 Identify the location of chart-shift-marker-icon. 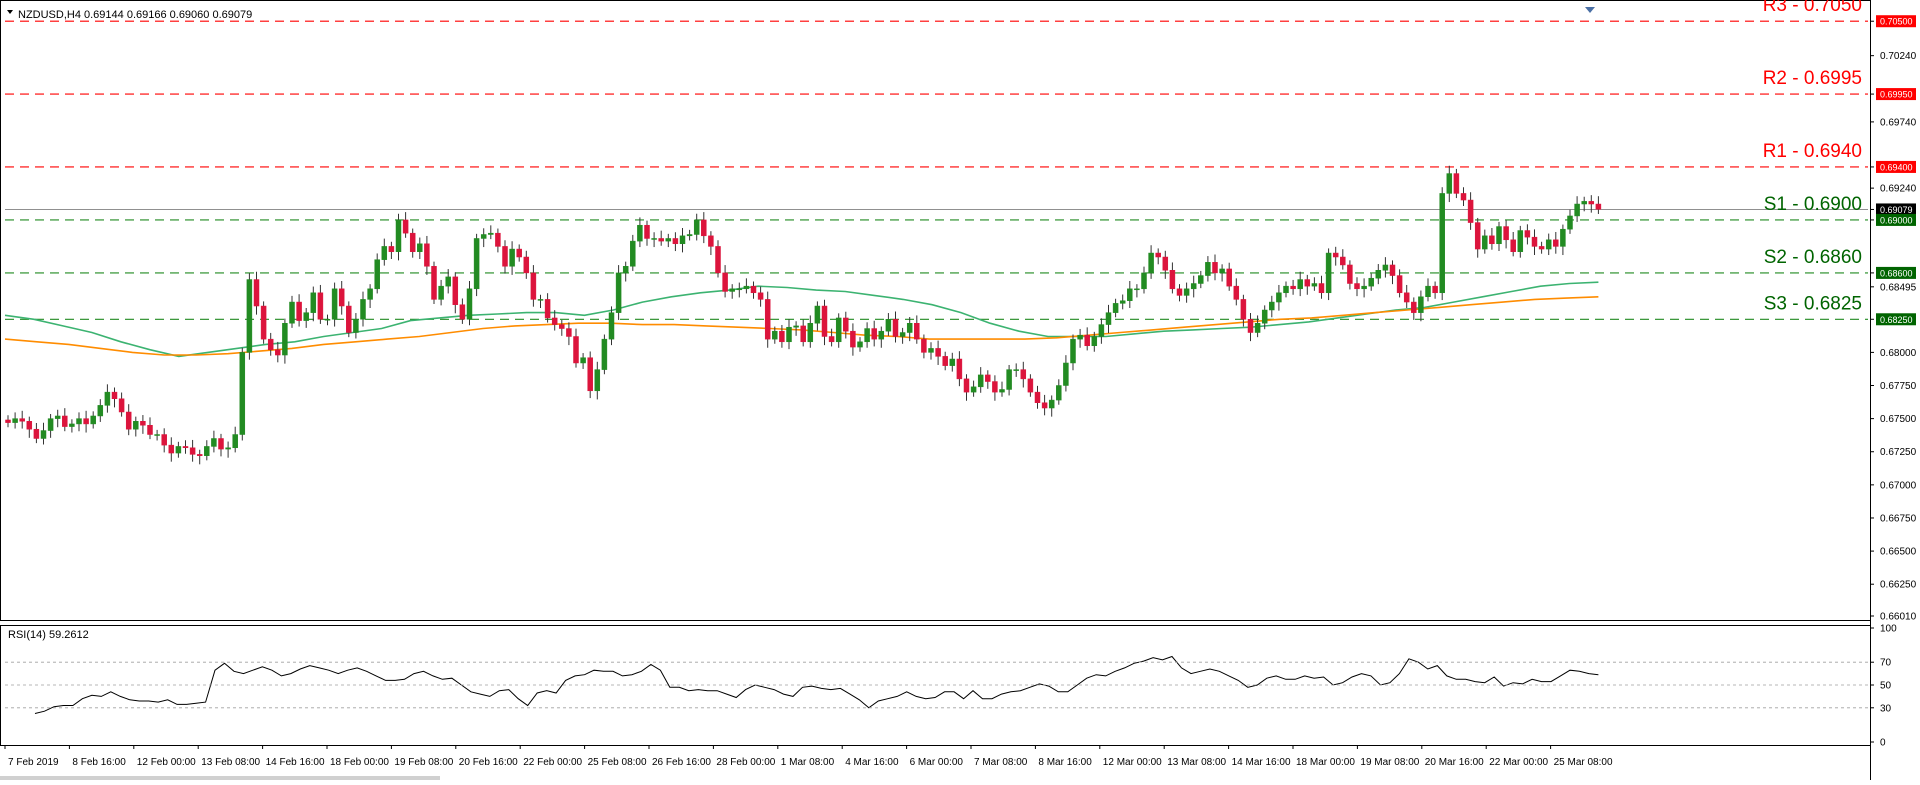
(1590, 10).